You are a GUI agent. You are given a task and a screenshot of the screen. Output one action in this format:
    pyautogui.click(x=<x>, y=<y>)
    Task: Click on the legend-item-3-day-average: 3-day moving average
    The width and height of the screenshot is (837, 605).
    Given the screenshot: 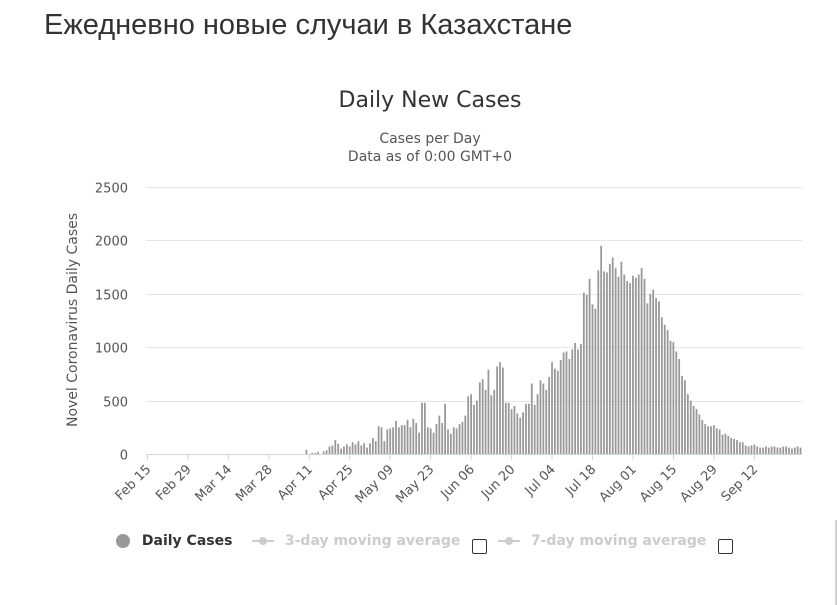 What is the action you would take?
    pyautogui.click(x=356, y=541)
    